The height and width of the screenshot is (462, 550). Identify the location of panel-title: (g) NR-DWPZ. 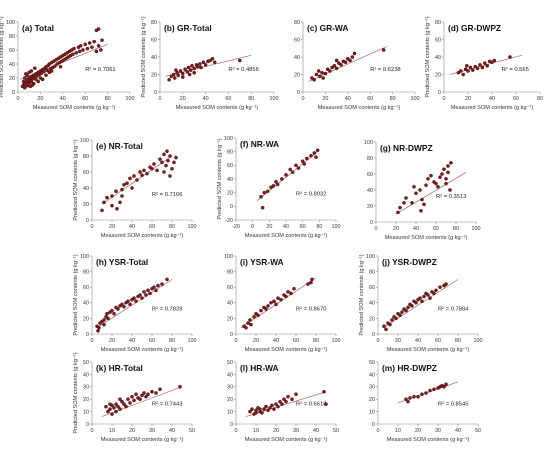
(406, 148).